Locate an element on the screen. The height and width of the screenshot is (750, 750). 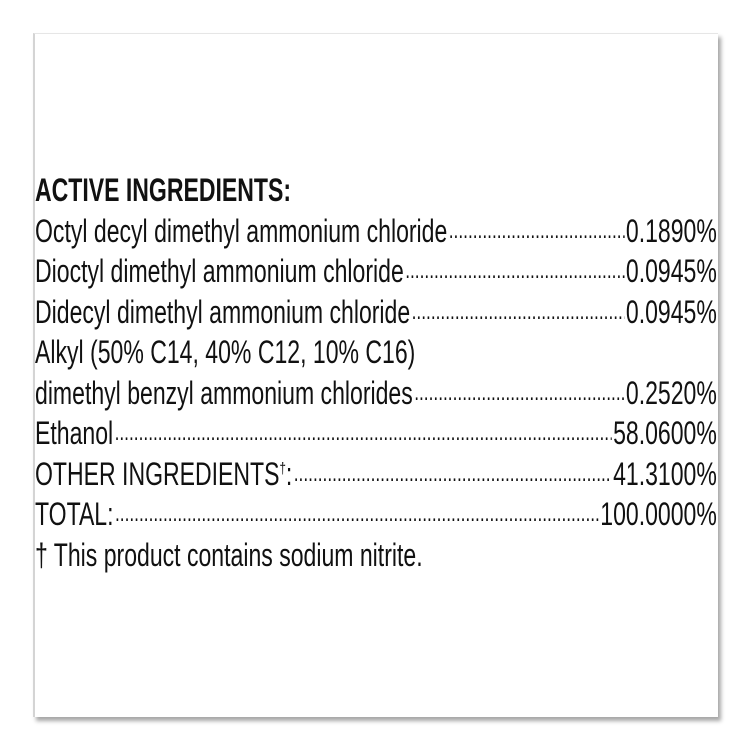
total-value: 100.0000% is located at coordinates (658, 514).